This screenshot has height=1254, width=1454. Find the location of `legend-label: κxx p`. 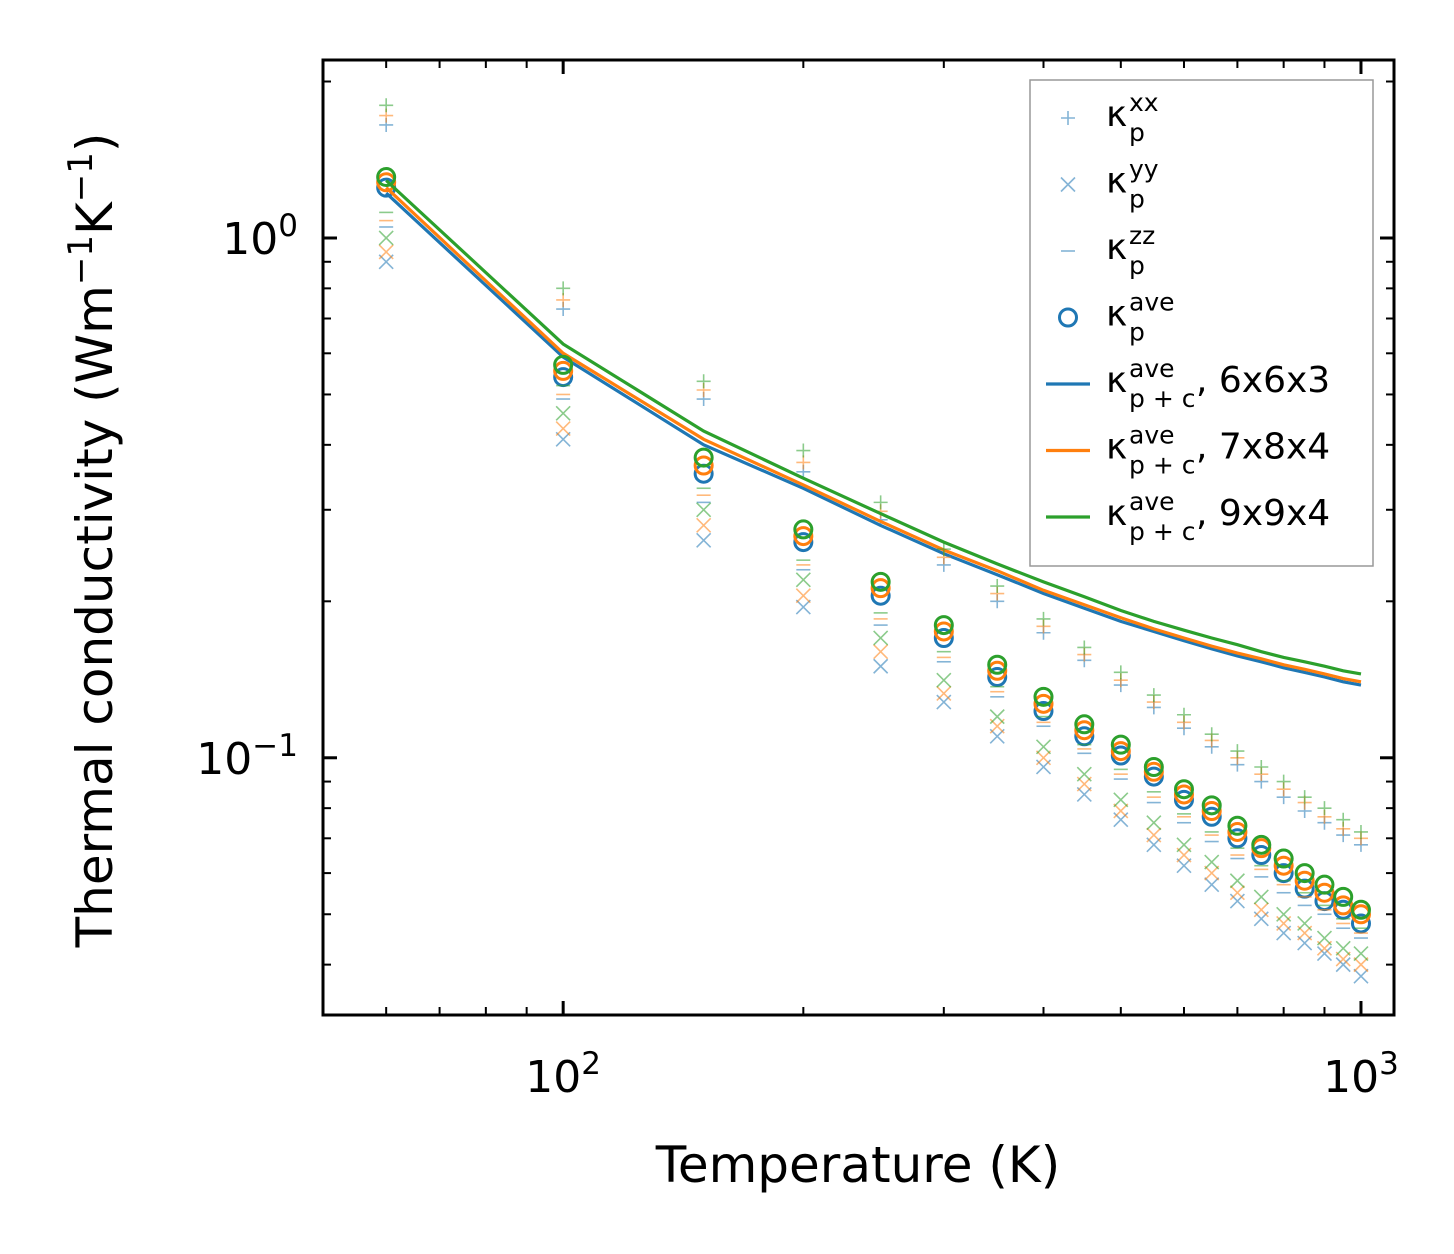

legend-label: κxx p is located at coordinates (1132, 117).